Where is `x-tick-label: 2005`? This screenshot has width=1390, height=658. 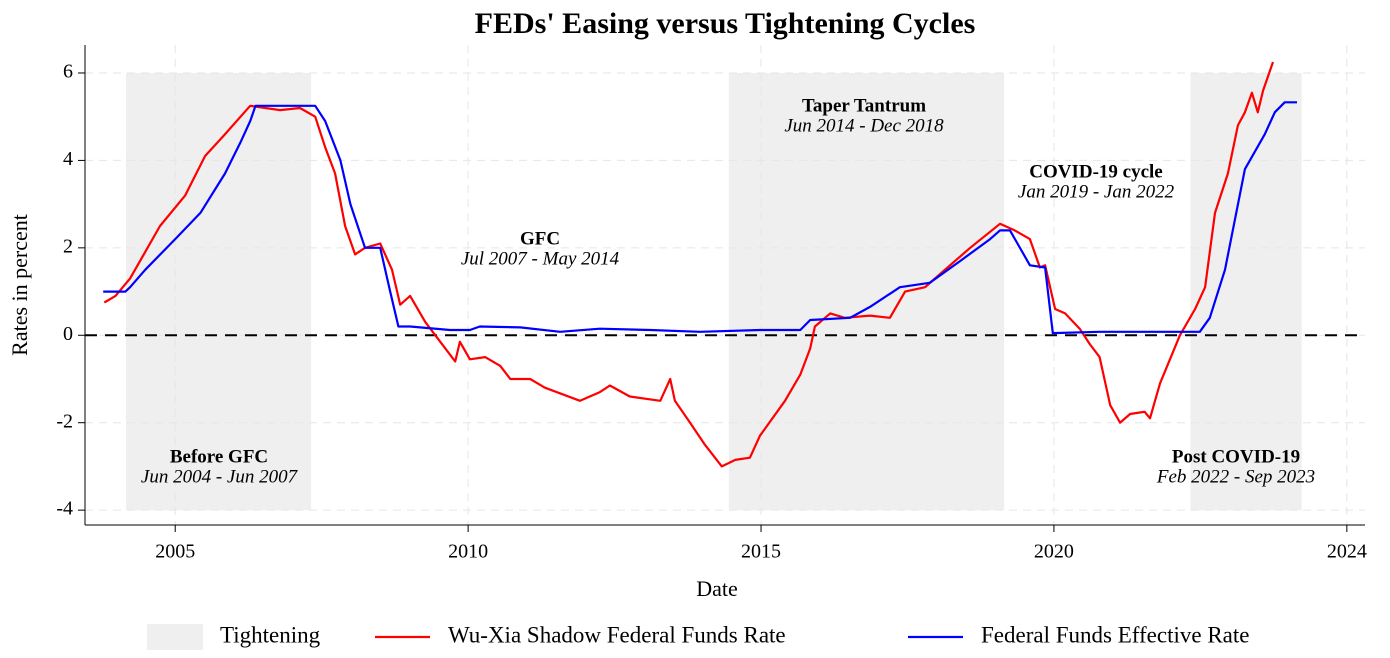 x-tick-label: 2005 is located at coordinates (175, 552).